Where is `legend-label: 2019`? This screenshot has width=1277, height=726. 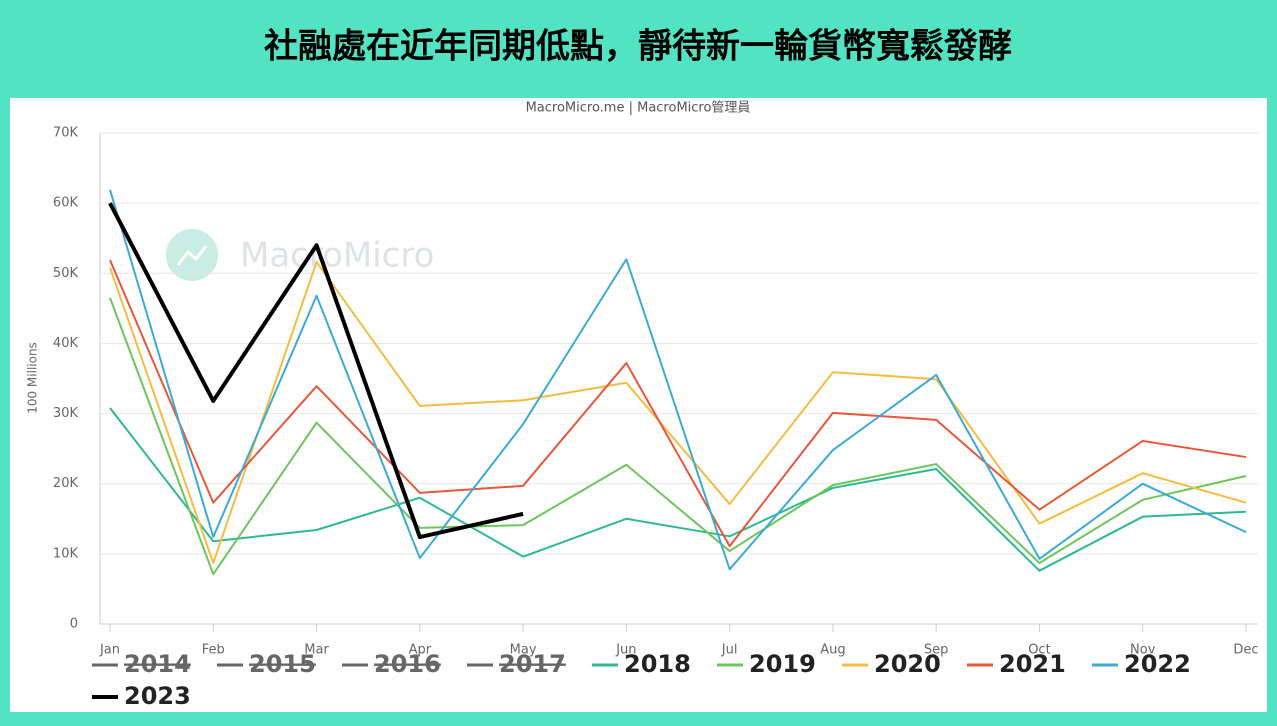 legend-label: 2019 is located at coordinates (782, 664).